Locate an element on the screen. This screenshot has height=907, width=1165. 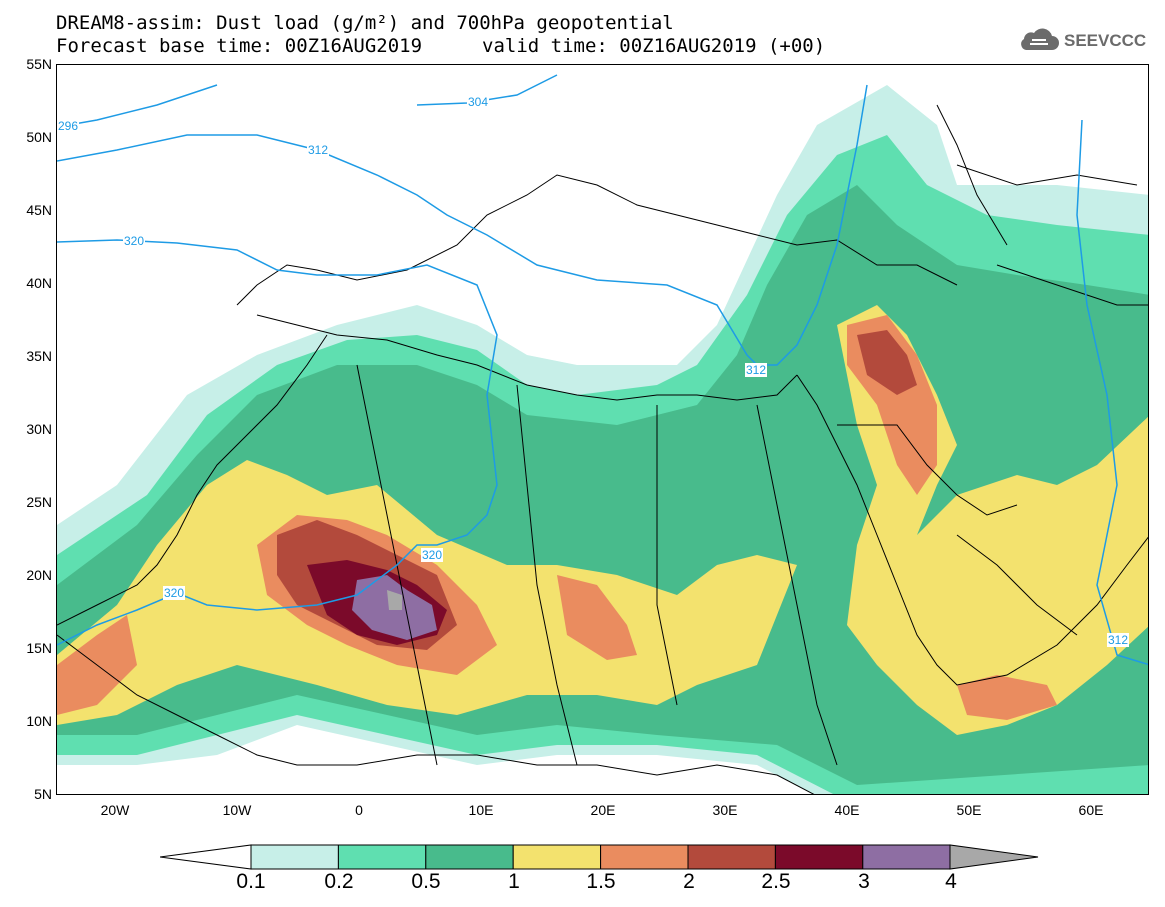
contour-label-312: 312 is located at coordinates (318, 150).